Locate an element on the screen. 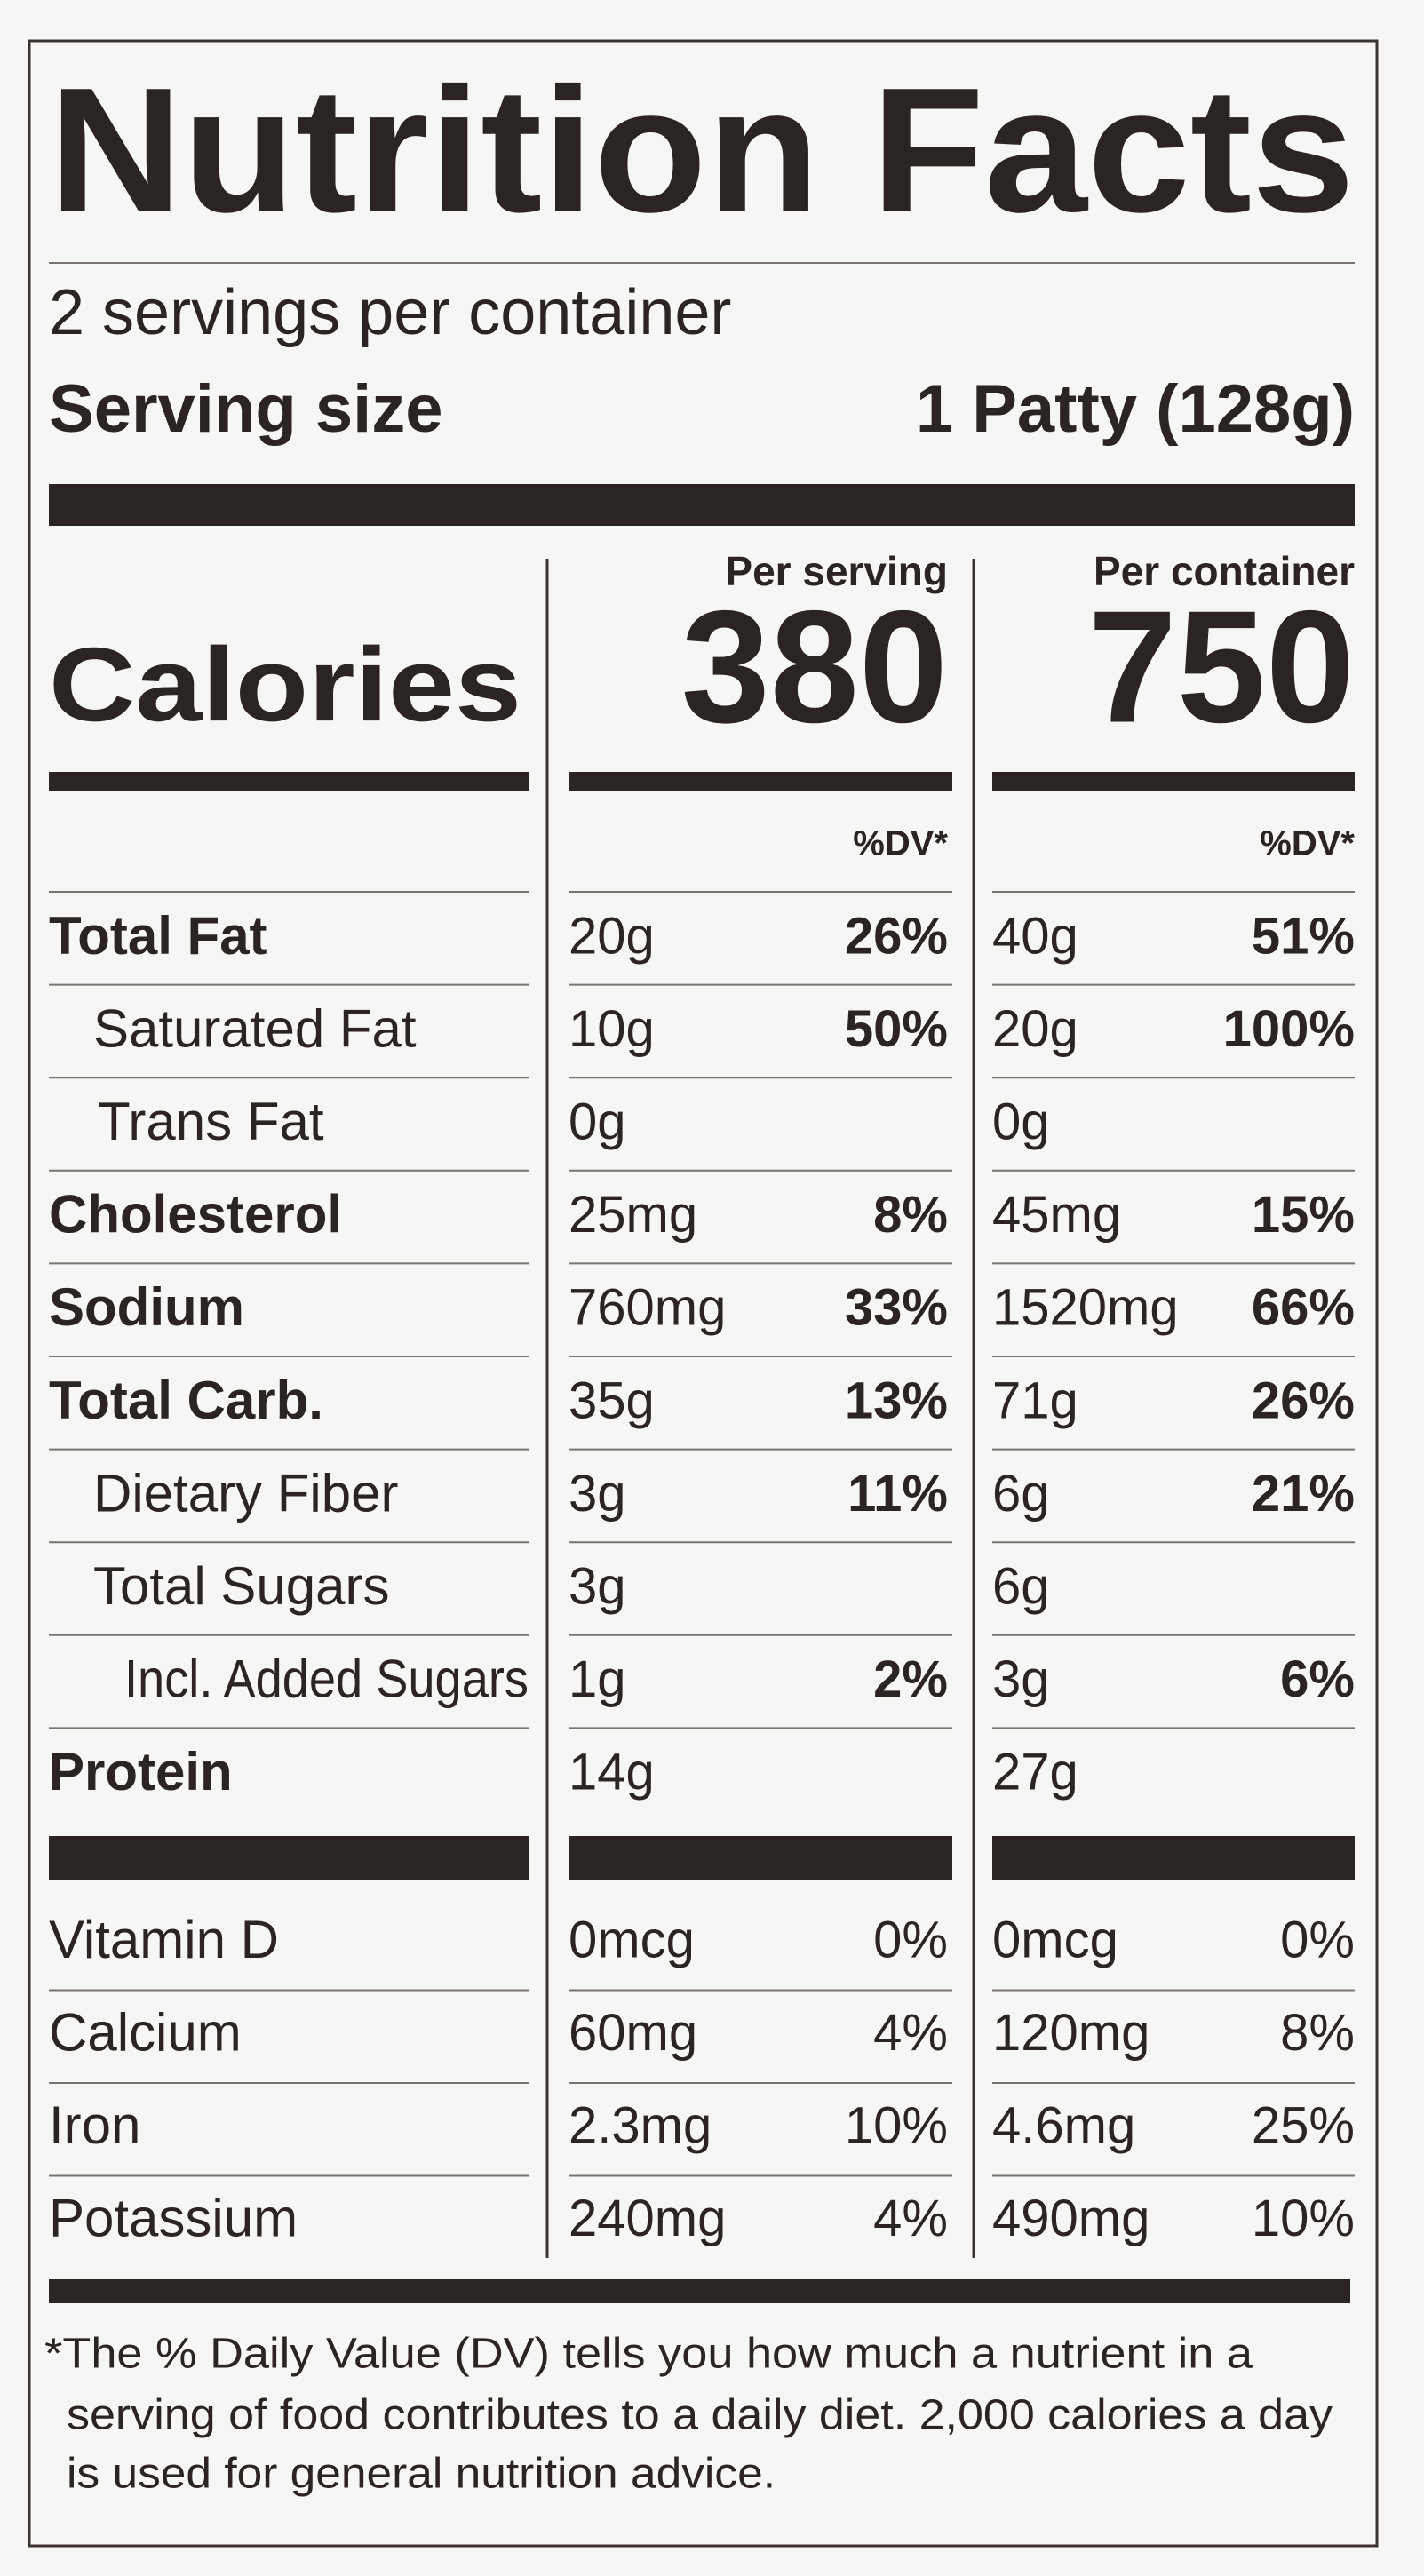  nutrient-name: Dietary Fiber is located at coordinates (245, 1493).